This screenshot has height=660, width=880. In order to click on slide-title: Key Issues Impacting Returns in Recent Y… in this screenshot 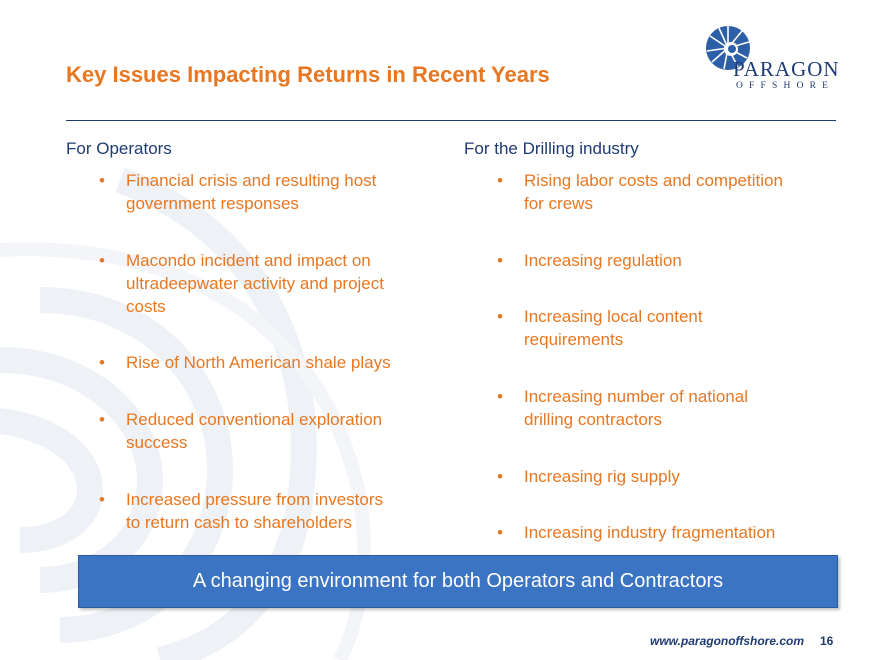, I will do `click(308, 74)`.